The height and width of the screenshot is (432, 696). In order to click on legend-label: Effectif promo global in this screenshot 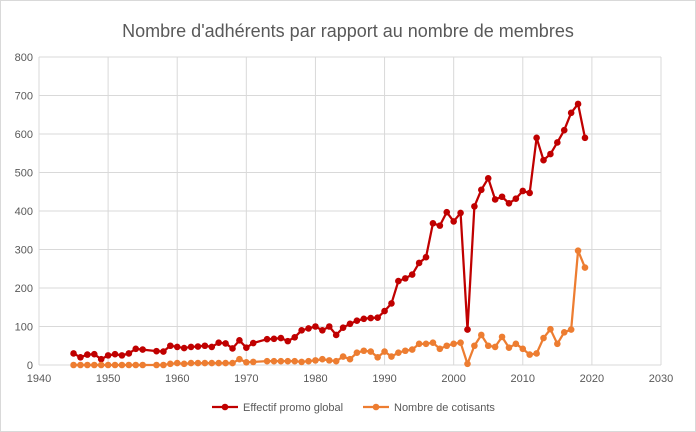, I will do `click(293, 408)`.